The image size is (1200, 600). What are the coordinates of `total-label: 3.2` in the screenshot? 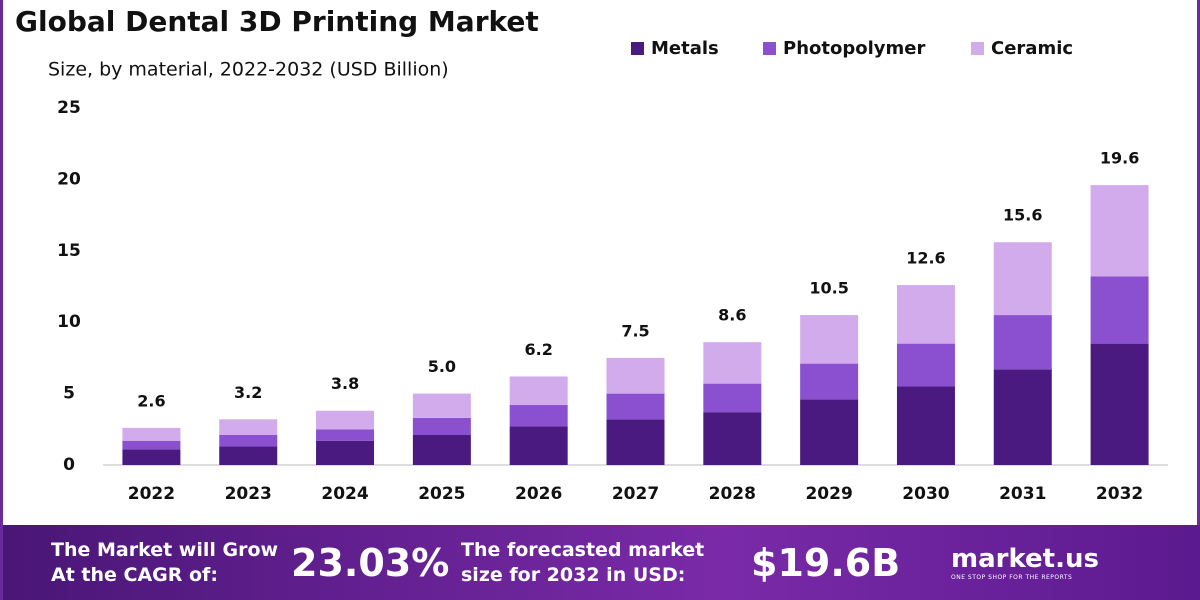 It's located at (248, 392).